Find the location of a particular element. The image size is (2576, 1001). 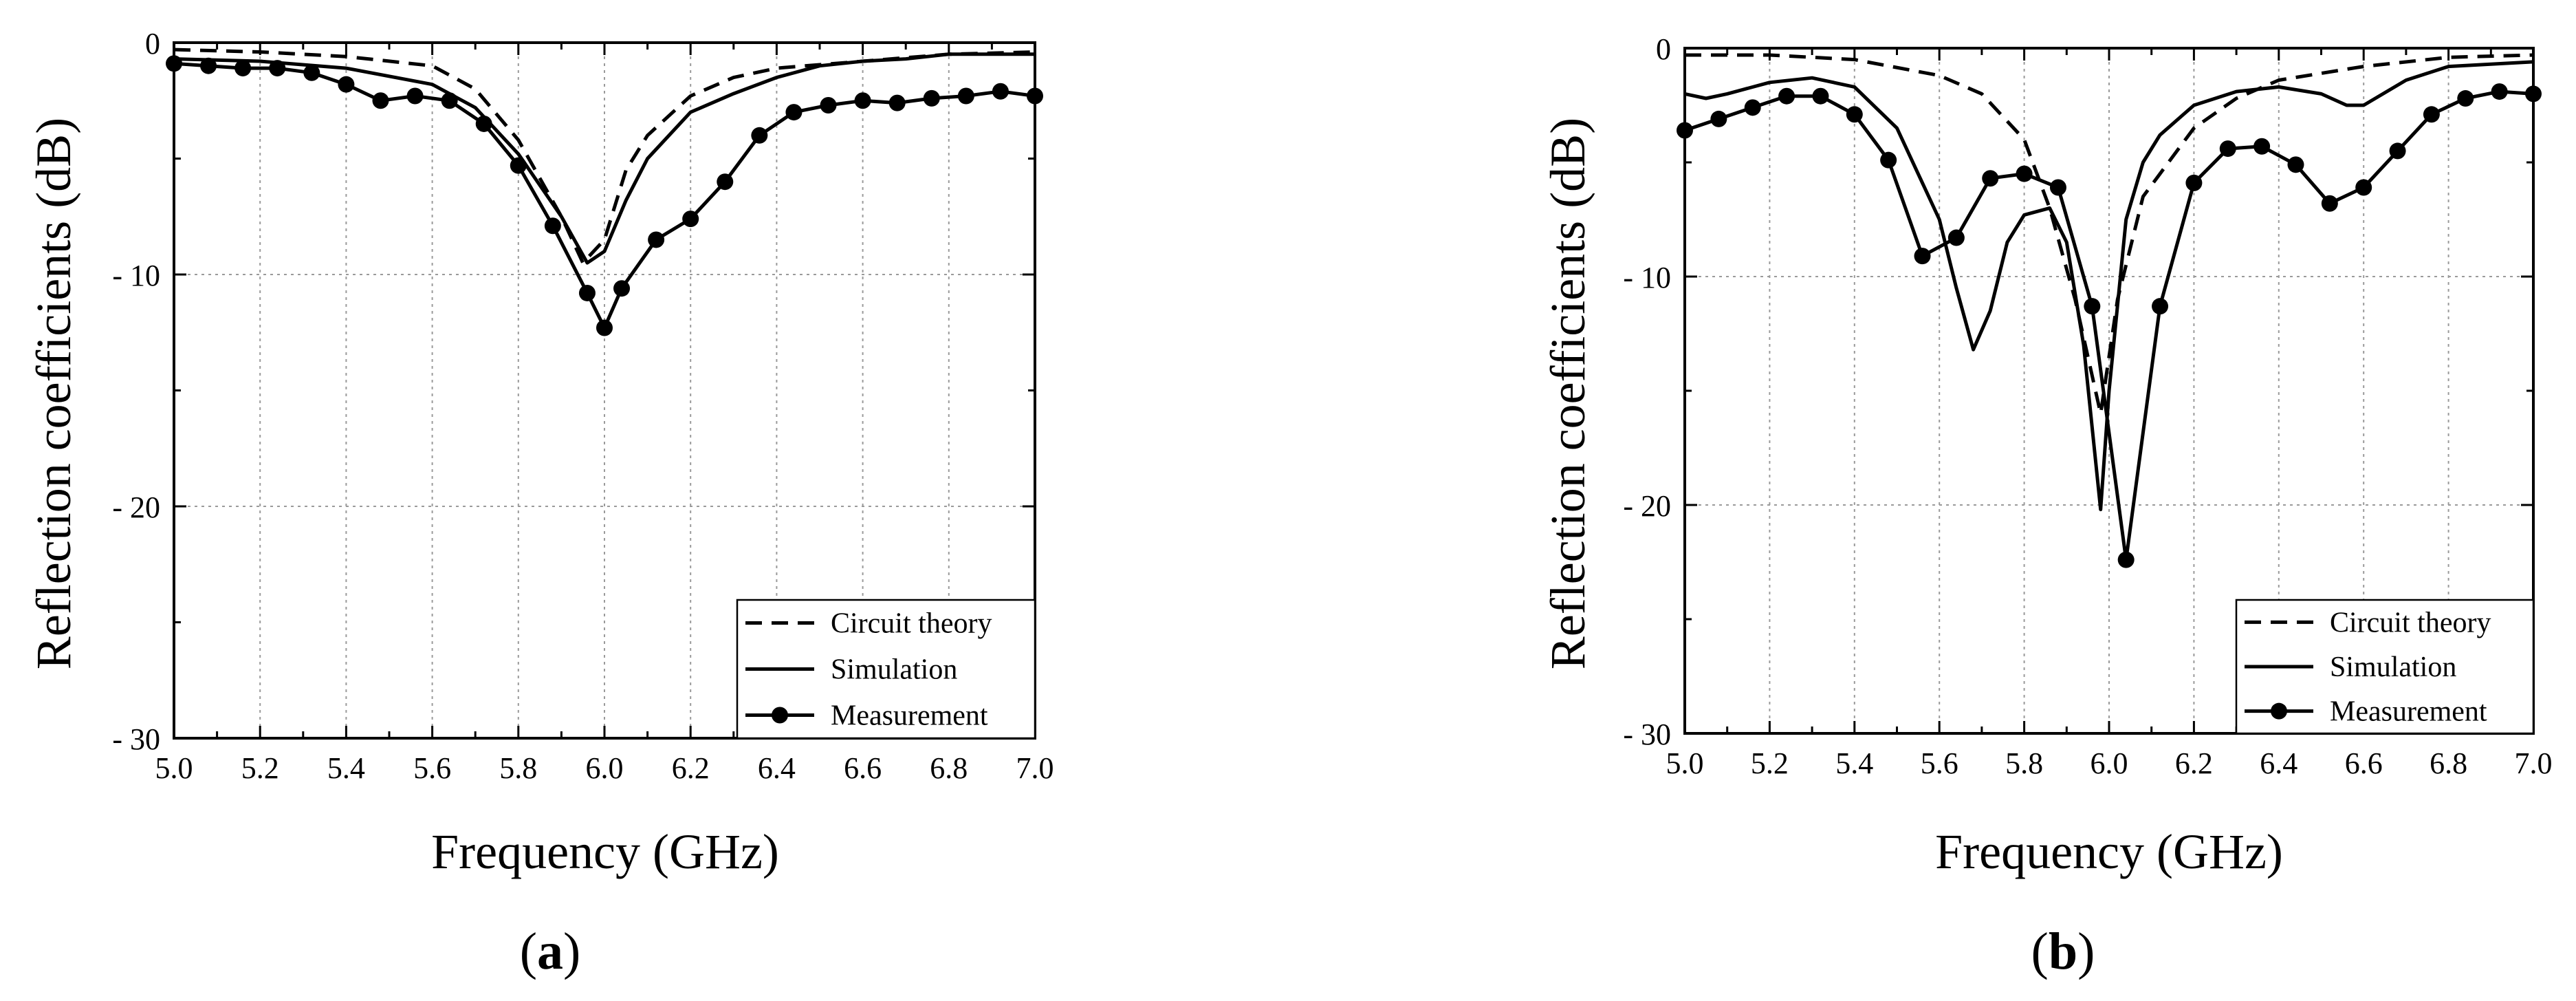

series-measurement is located at coordinates (604, 195).